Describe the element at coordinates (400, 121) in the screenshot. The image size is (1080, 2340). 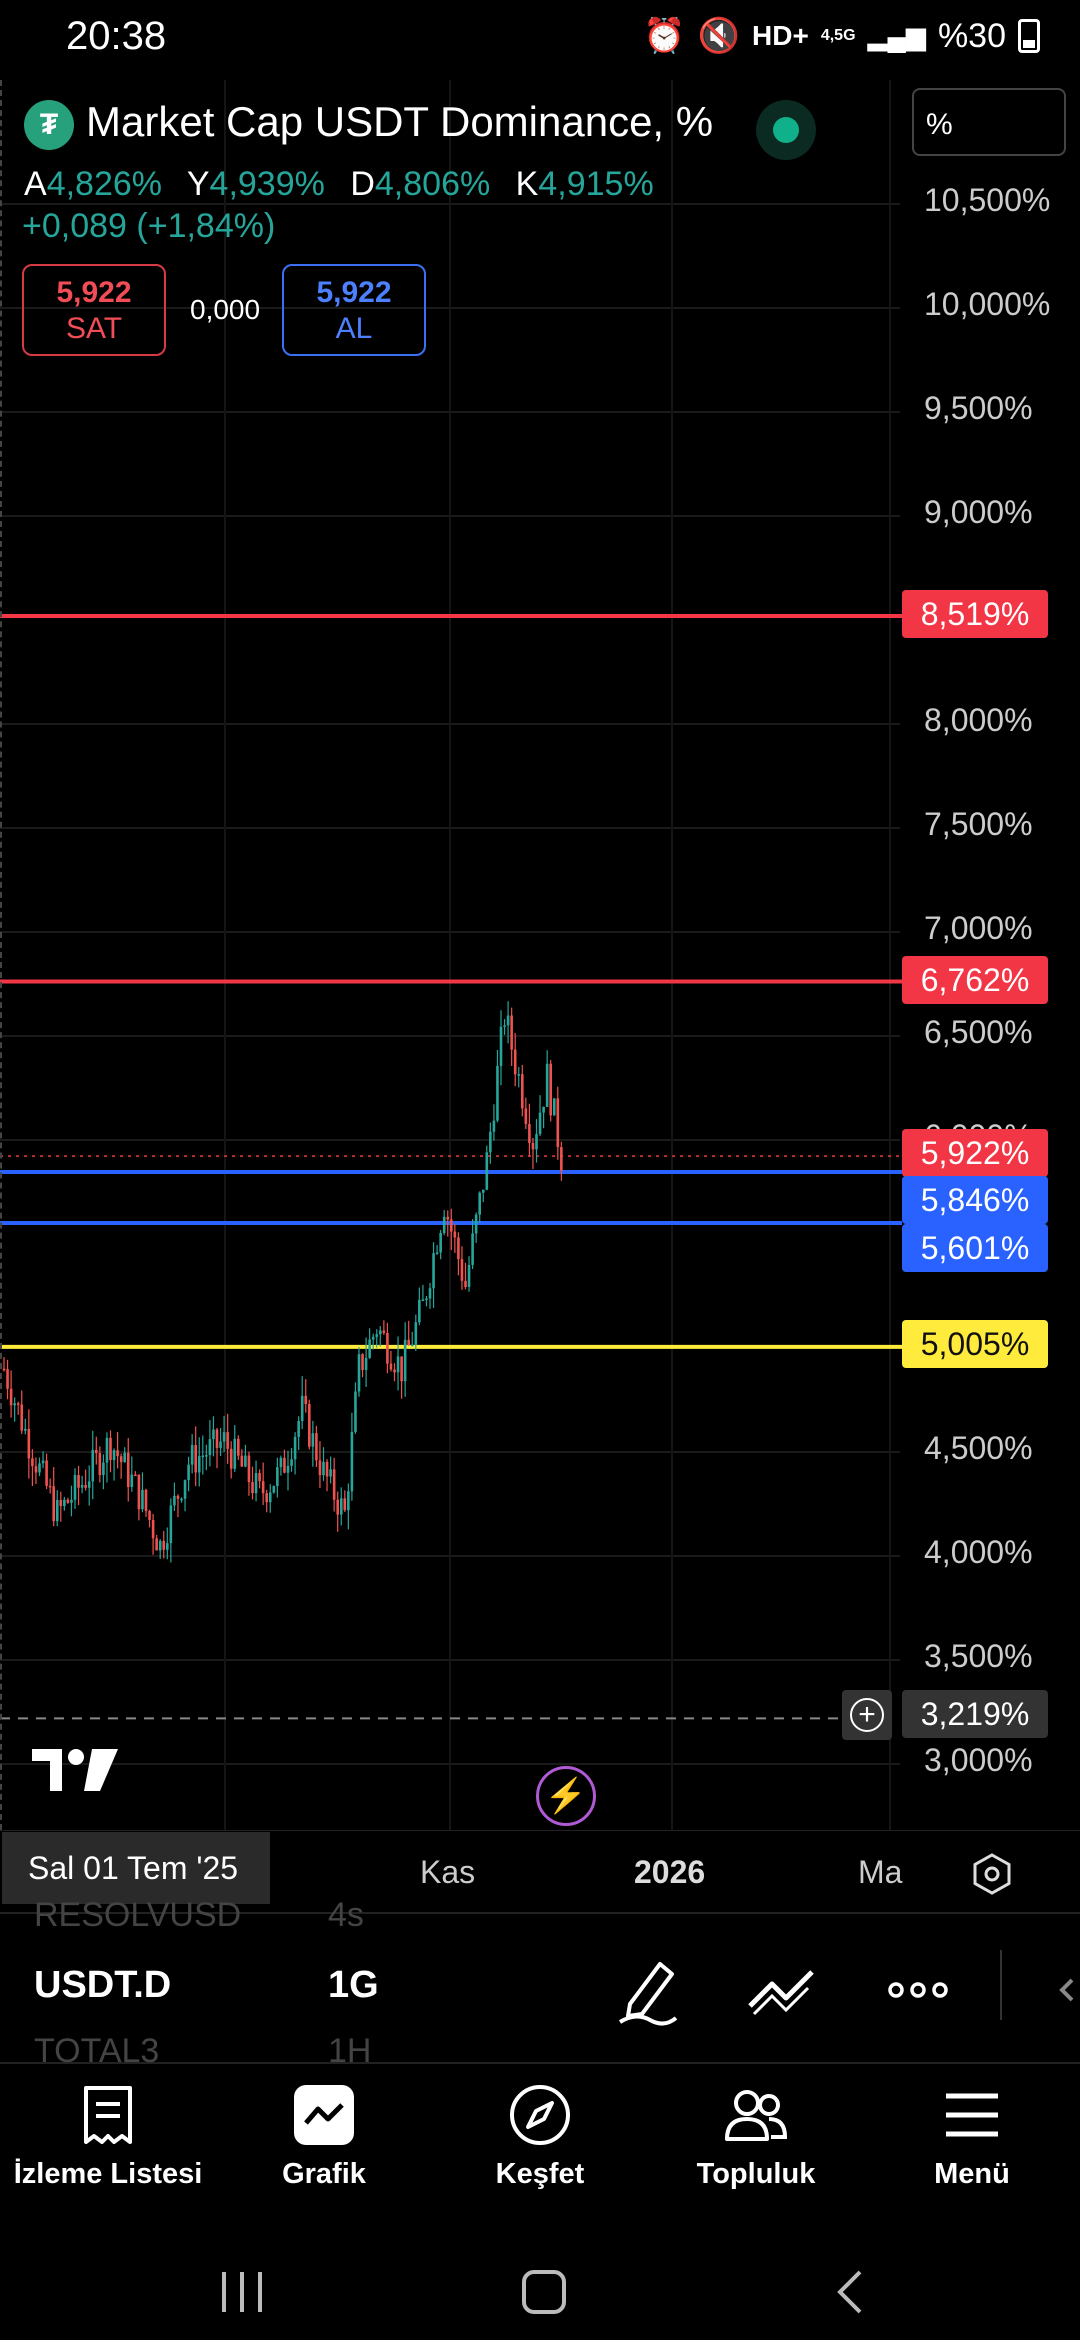
I see `symbol-title: Market Cap USDT Dominance, %` at that location.